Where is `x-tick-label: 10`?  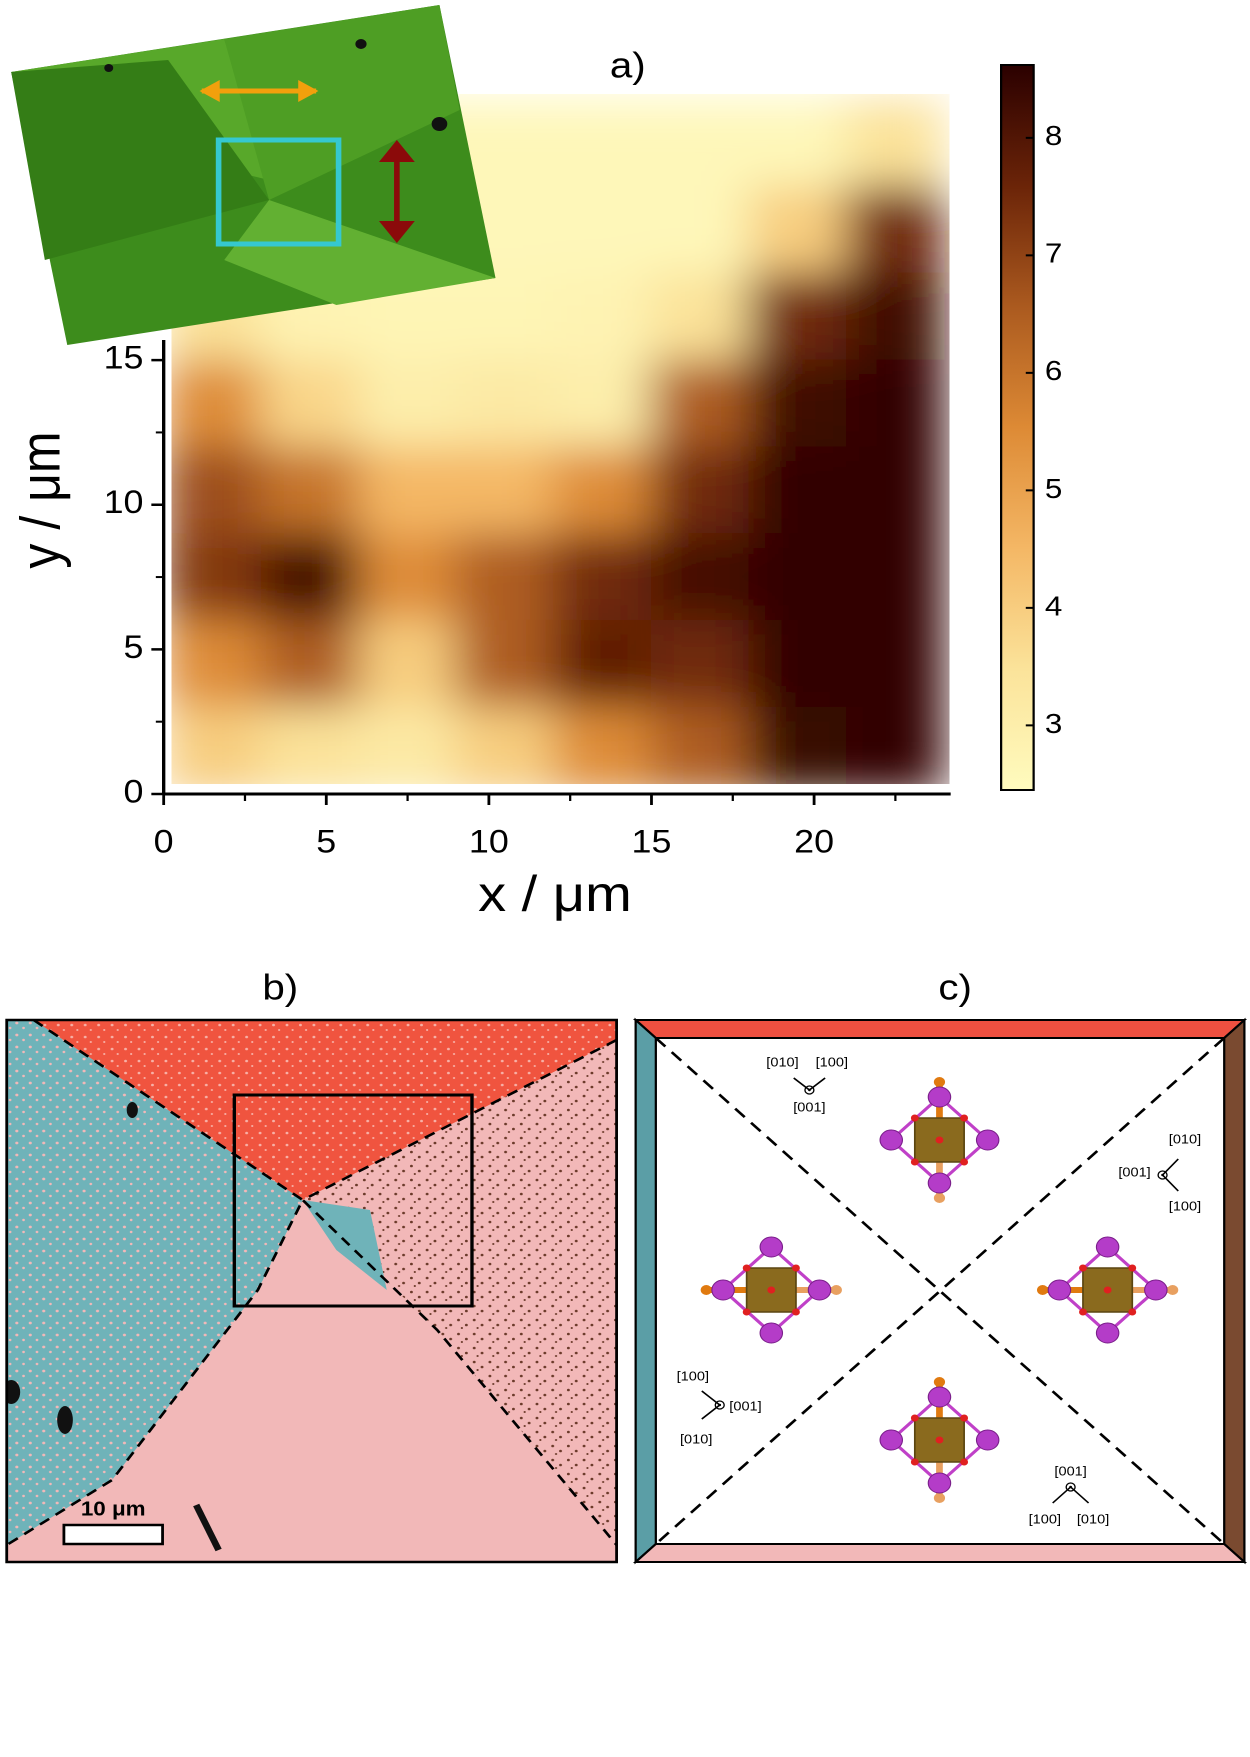
x-tick-label: 10 is located at coordinates (489, 842).